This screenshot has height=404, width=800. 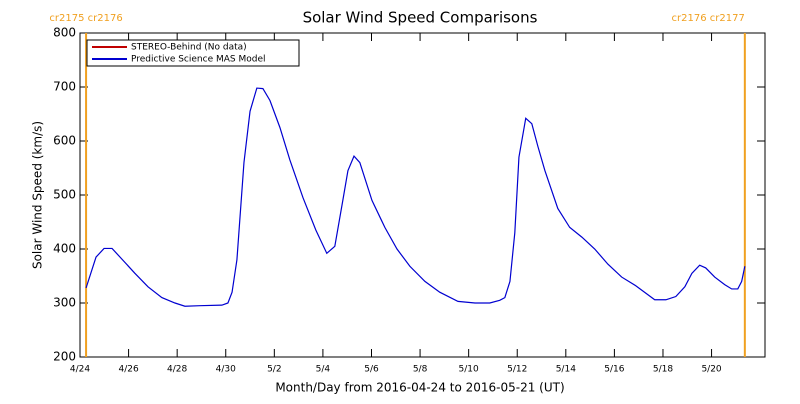 I want to click on x-tick-label: 5/4, so click(x=323, y=370).